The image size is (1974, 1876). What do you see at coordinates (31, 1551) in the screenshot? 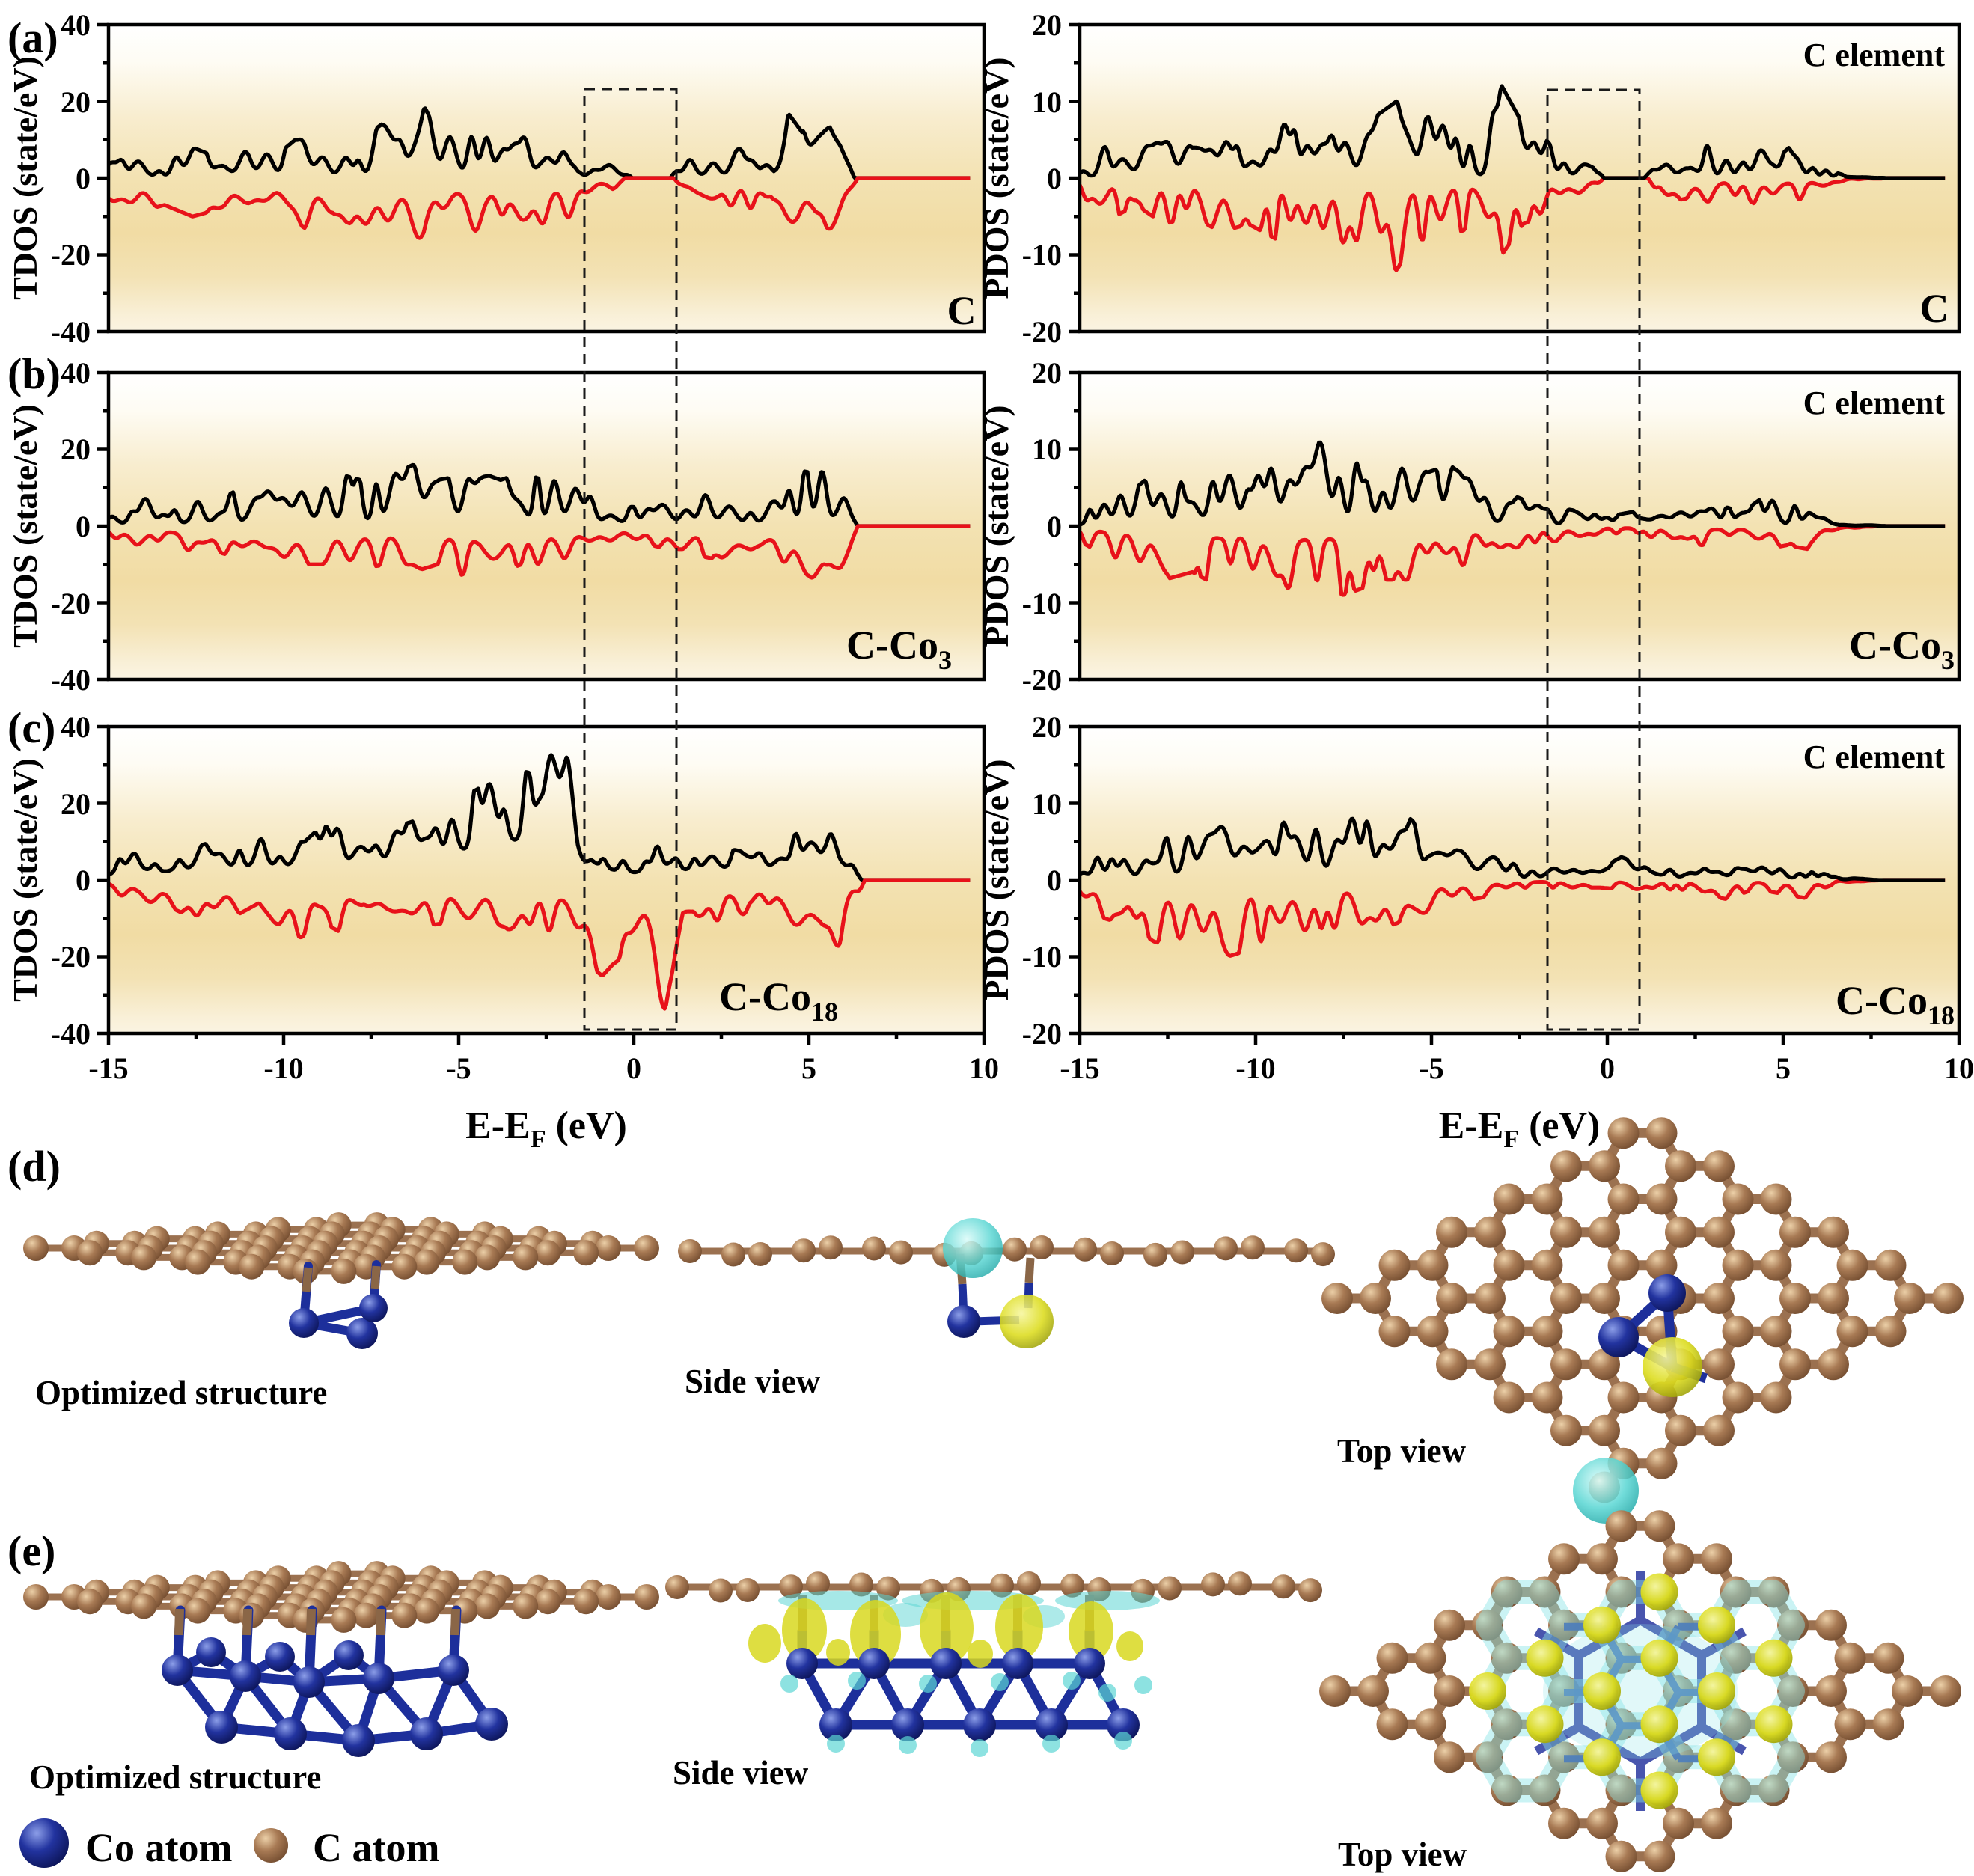
I see `svg-text: (e)` at bounding box center [31, 1551].